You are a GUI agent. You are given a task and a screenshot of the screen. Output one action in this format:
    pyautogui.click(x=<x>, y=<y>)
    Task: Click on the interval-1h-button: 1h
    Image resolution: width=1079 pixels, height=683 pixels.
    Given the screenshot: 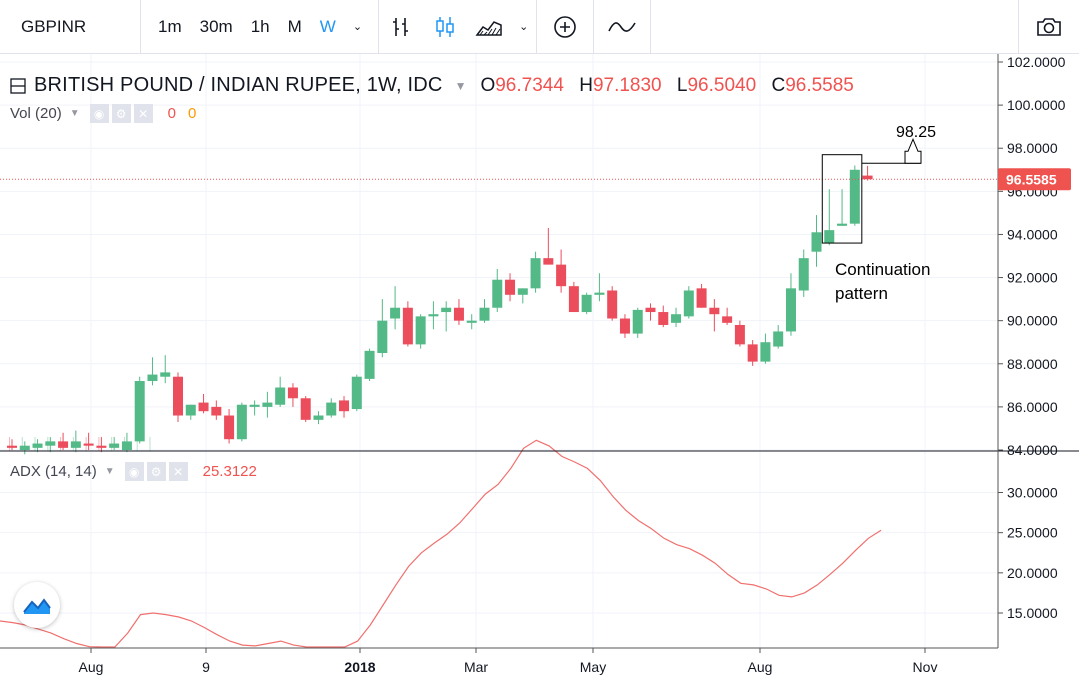 What is the action you would take?
    pyautogui.click(x=260, y=26)
    